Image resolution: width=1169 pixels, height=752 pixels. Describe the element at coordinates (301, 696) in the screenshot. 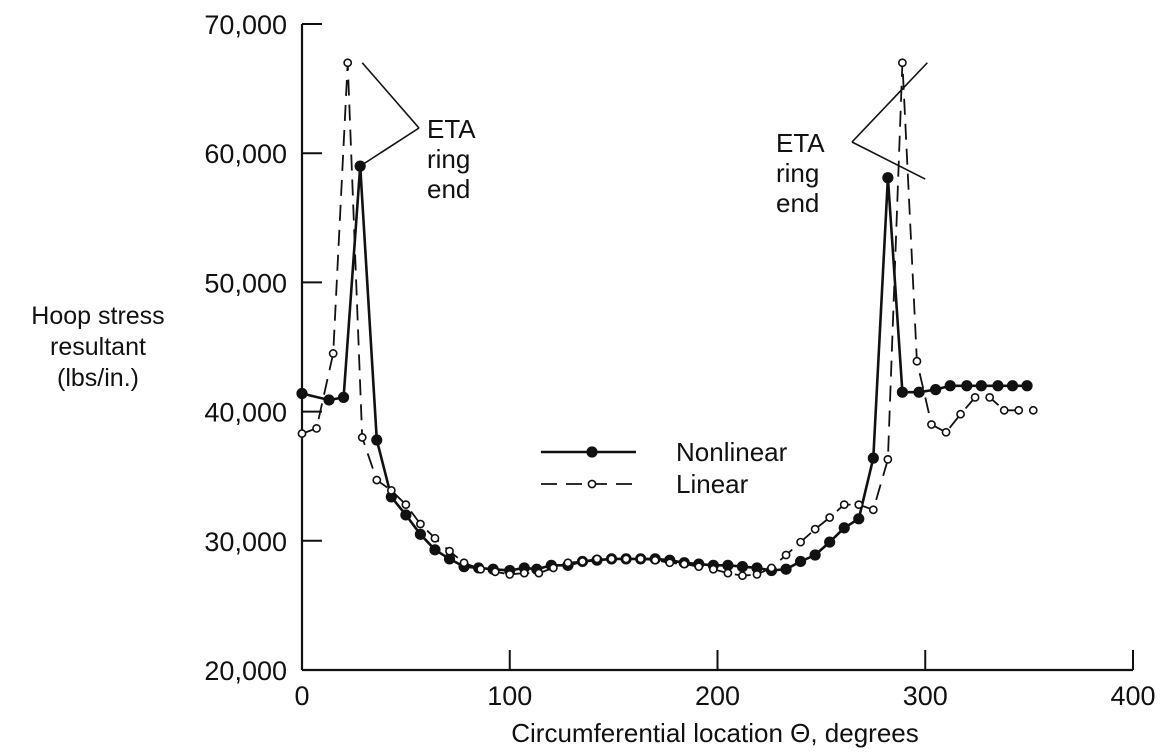

I see `x-tick-label: 0` at that location.